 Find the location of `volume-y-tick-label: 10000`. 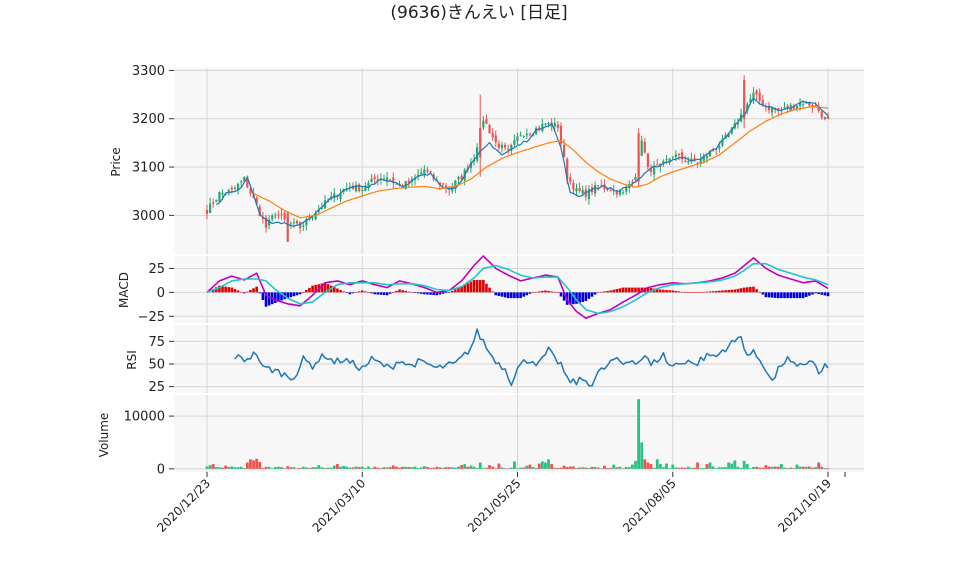

volume-y-tick-label: 10000 is located at coordinates (144, 417).